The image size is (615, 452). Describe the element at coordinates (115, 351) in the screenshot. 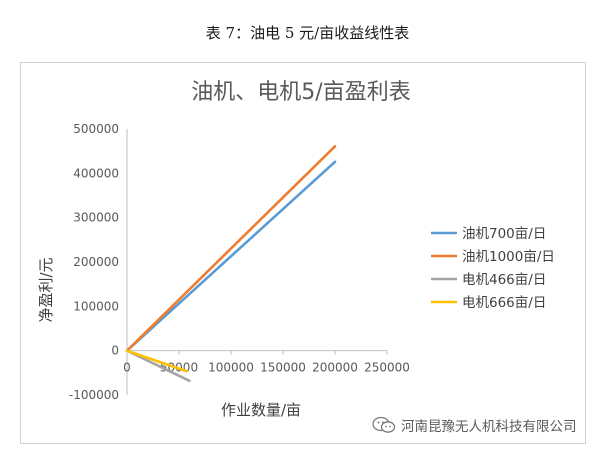

I see `y-tick-label: 0` at that location.